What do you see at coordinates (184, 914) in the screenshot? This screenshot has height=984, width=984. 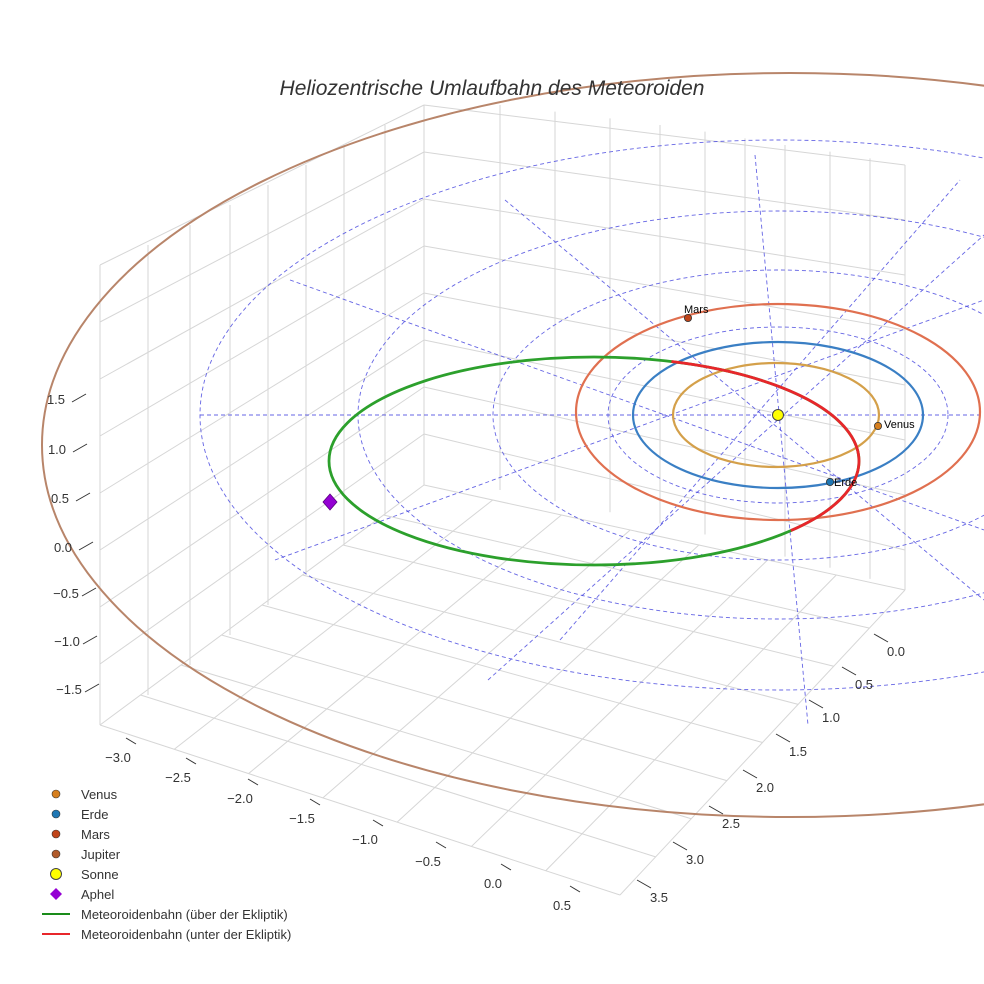 I see `legend-item-7-label: Meteoroidenbahn (über der Ekliptik)` at bounding box center [184, 914].